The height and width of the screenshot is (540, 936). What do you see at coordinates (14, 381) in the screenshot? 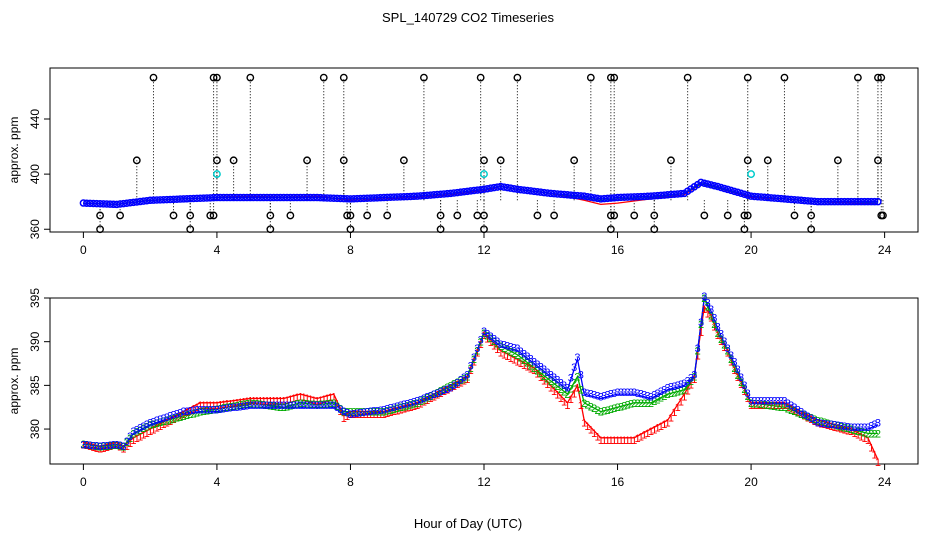
I see `y-axis-label: approx. ppm` at bounding box center [14, 381].